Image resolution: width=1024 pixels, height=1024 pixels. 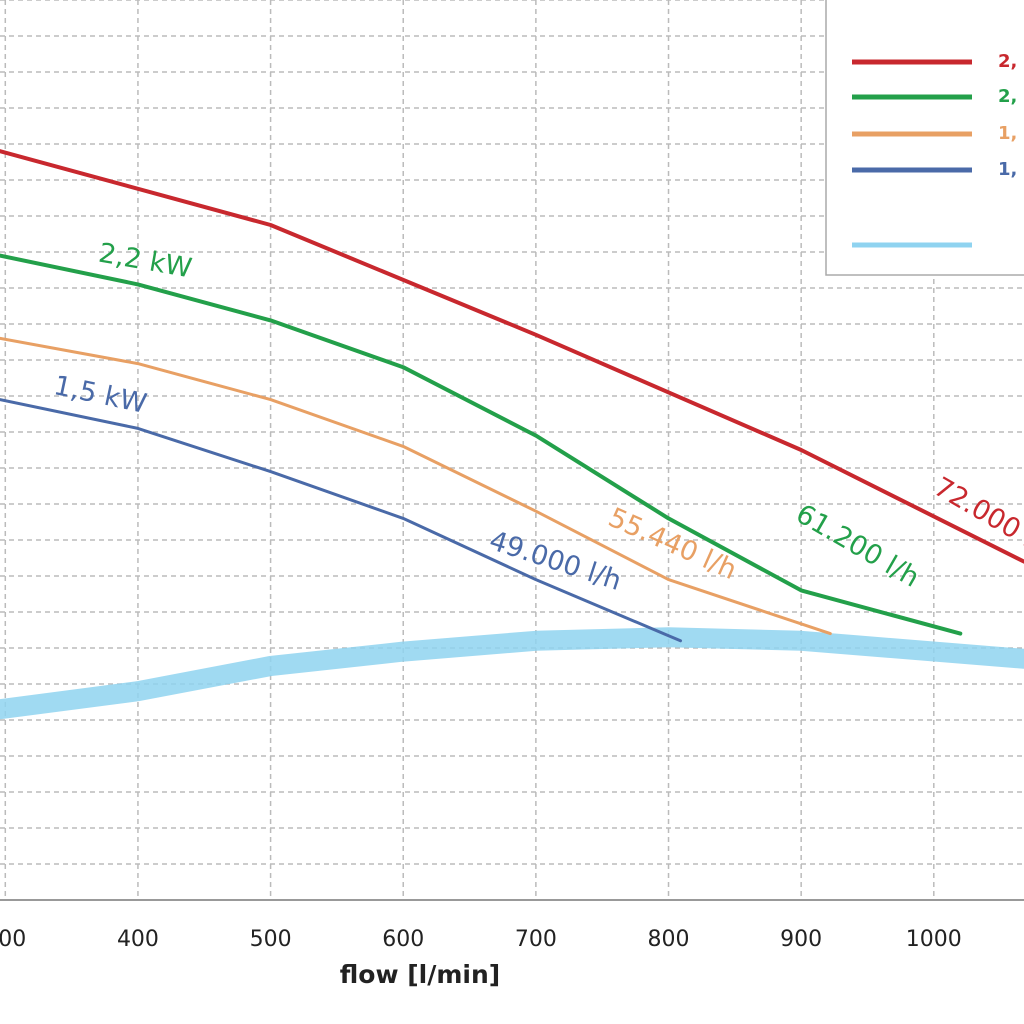 I want to click on x-tick-label: 900, so click(x=801, y=939).